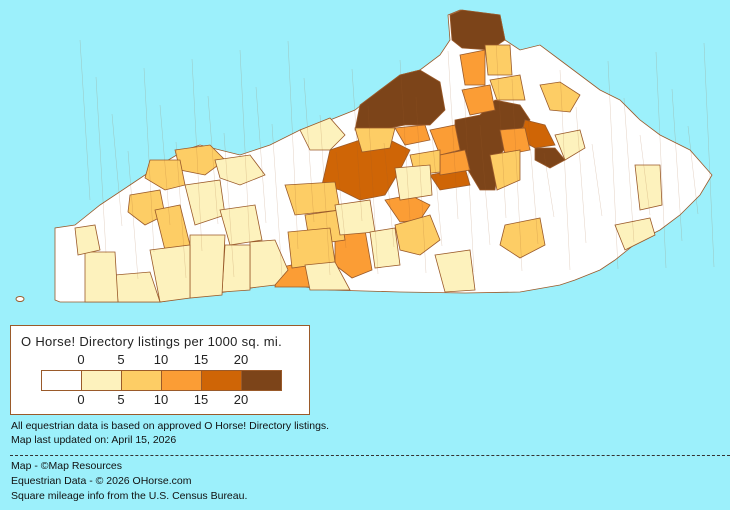  I want to click on legend-color-bar, so click(161, 380).